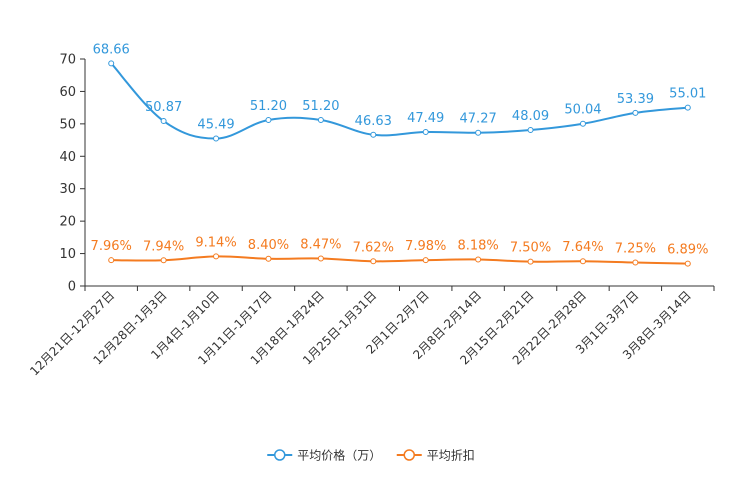 The width and height of the screenshot is (744, 496). I want to click on data-label: 9.14%, so click(215, 242).